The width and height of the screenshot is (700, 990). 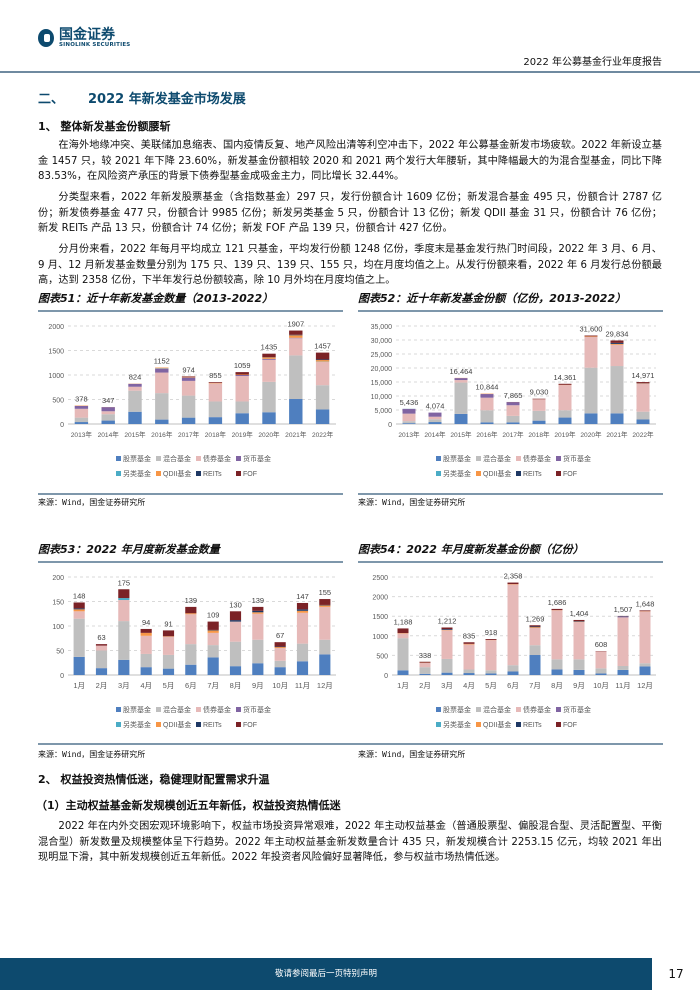 I want to click on x-tick-label: 8月, so click(x=557, y=685).